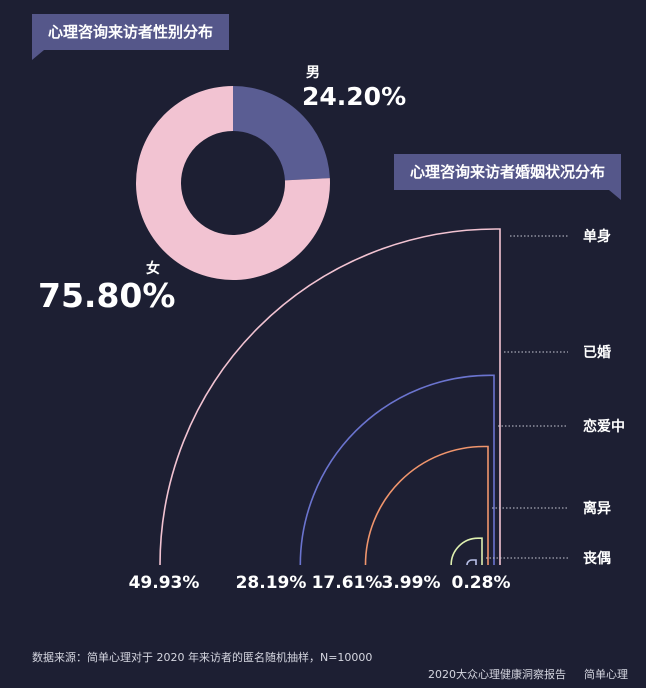 The width and height of the screenshot is (646, 688). I want to click on donut-slice-female, so click(233, 183).